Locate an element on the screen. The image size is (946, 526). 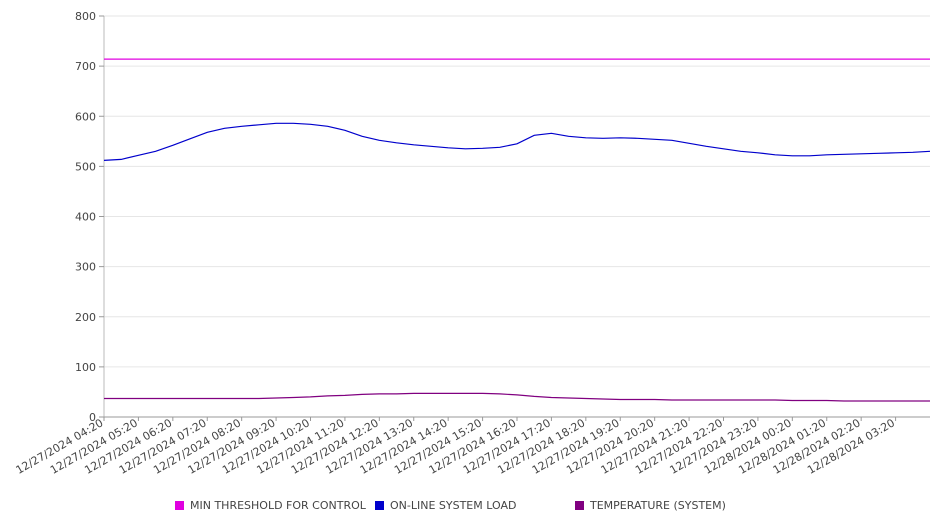
legend-item: ON-LINE SYSTEM LOAD is located at coordinates (445, 505).